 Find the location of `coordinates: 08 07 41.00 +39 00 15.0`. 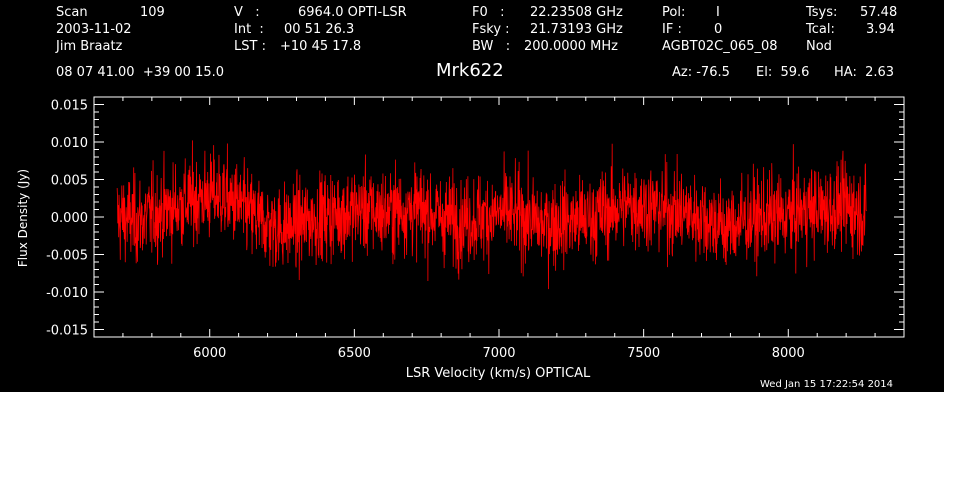

coordinates: 08 07 41.00 +39 00 15.0 is located at coordinates (140, 72).